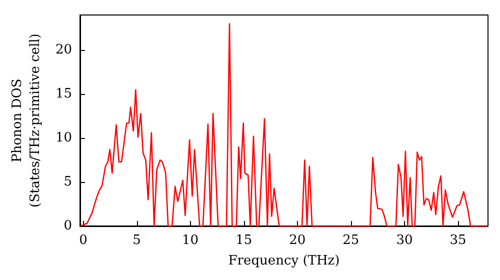 The image size is (500, 280). I want to click on y-tick-label: 0, so click(68, 226).